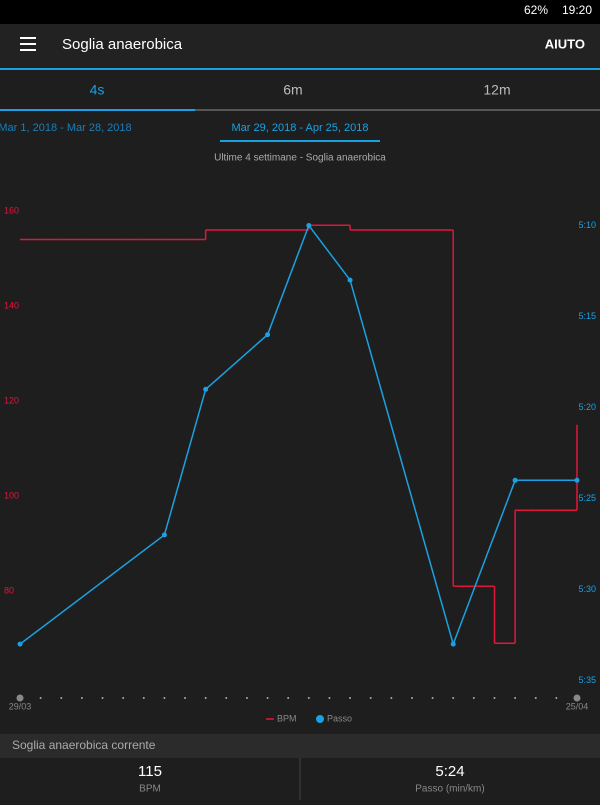  What do you see at coordinates (587, 316) in the screenshot?
I see `y2-tick-label: 5:15` at bounding box center [587, 316].